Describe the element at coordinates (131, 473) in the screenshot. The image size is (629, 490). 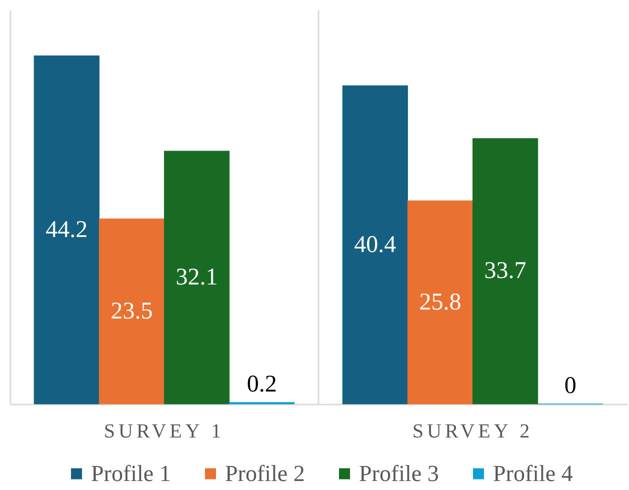
I see `legend-label: Profile 1` at that location.